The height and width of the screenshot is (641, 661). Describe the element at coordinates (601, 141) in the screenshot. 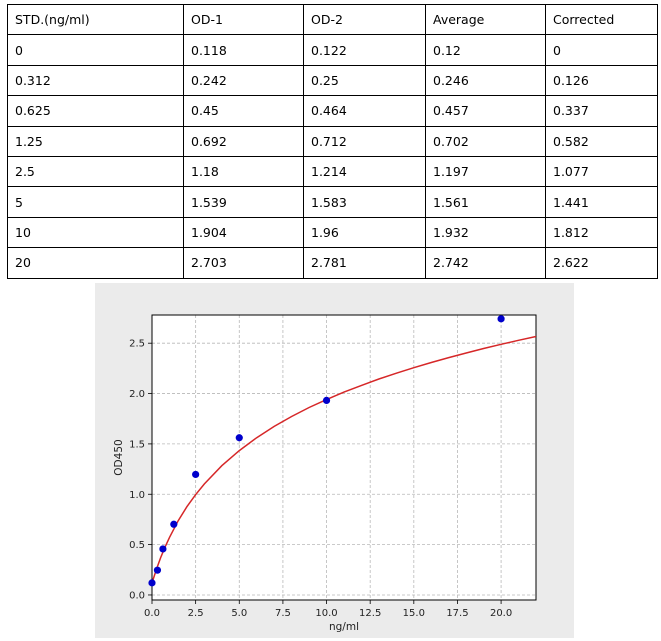

I see `table-cell: 0.582` at that location.